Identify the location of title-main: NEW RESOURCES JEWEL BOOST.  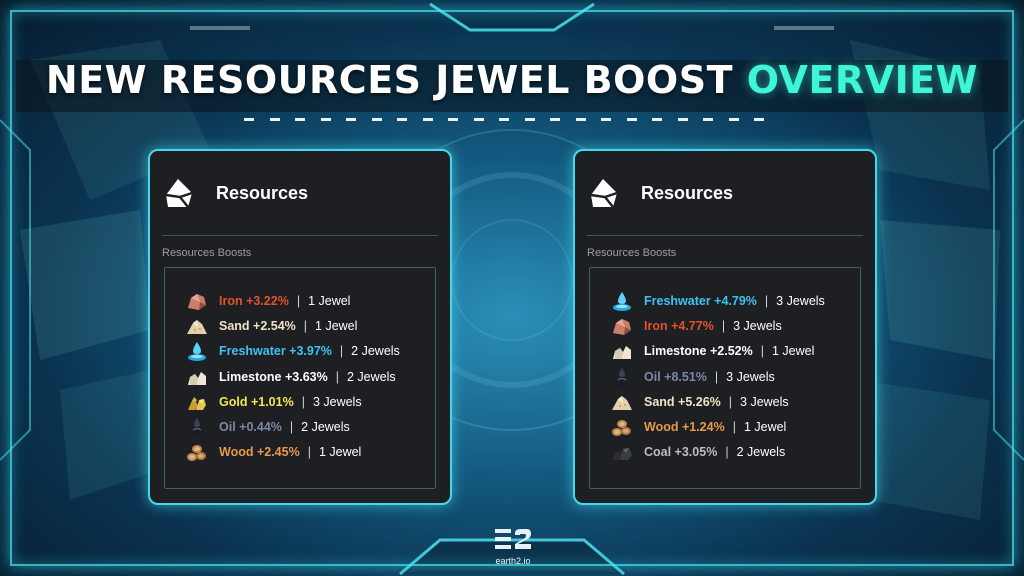
(389, 80).